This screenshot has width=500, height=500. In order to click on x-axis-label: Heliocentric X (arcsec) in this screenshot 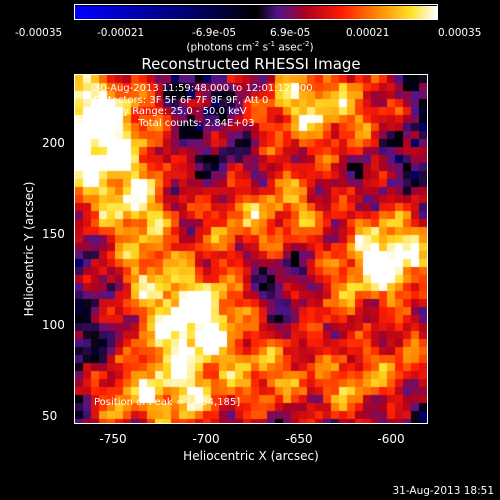, I will do `click(251, 456)`.